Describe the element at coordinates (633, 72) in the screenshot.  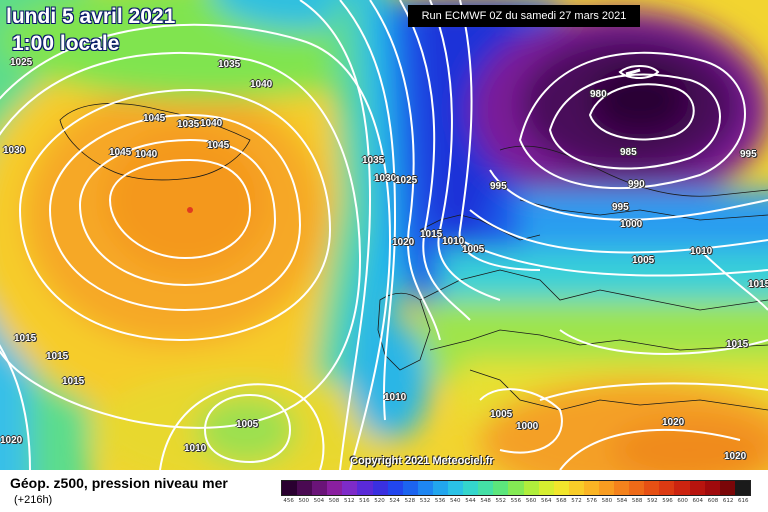
I see `low-center-marker` at that location.